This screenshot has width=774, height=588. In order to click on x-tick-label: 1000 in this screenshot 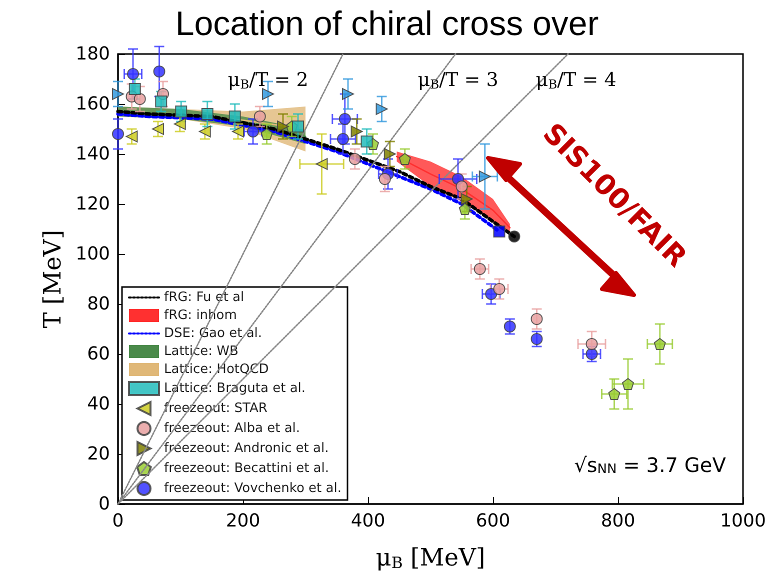, I will do `click(743, 521)`.